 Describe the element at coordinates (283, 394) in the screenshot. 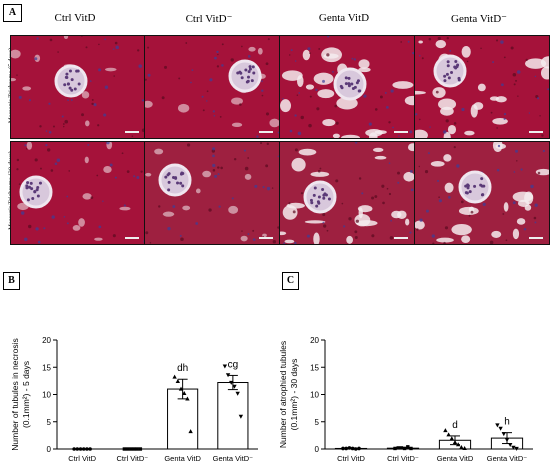

I see `y-axis-title: Number of atrophied tubules` at that location.